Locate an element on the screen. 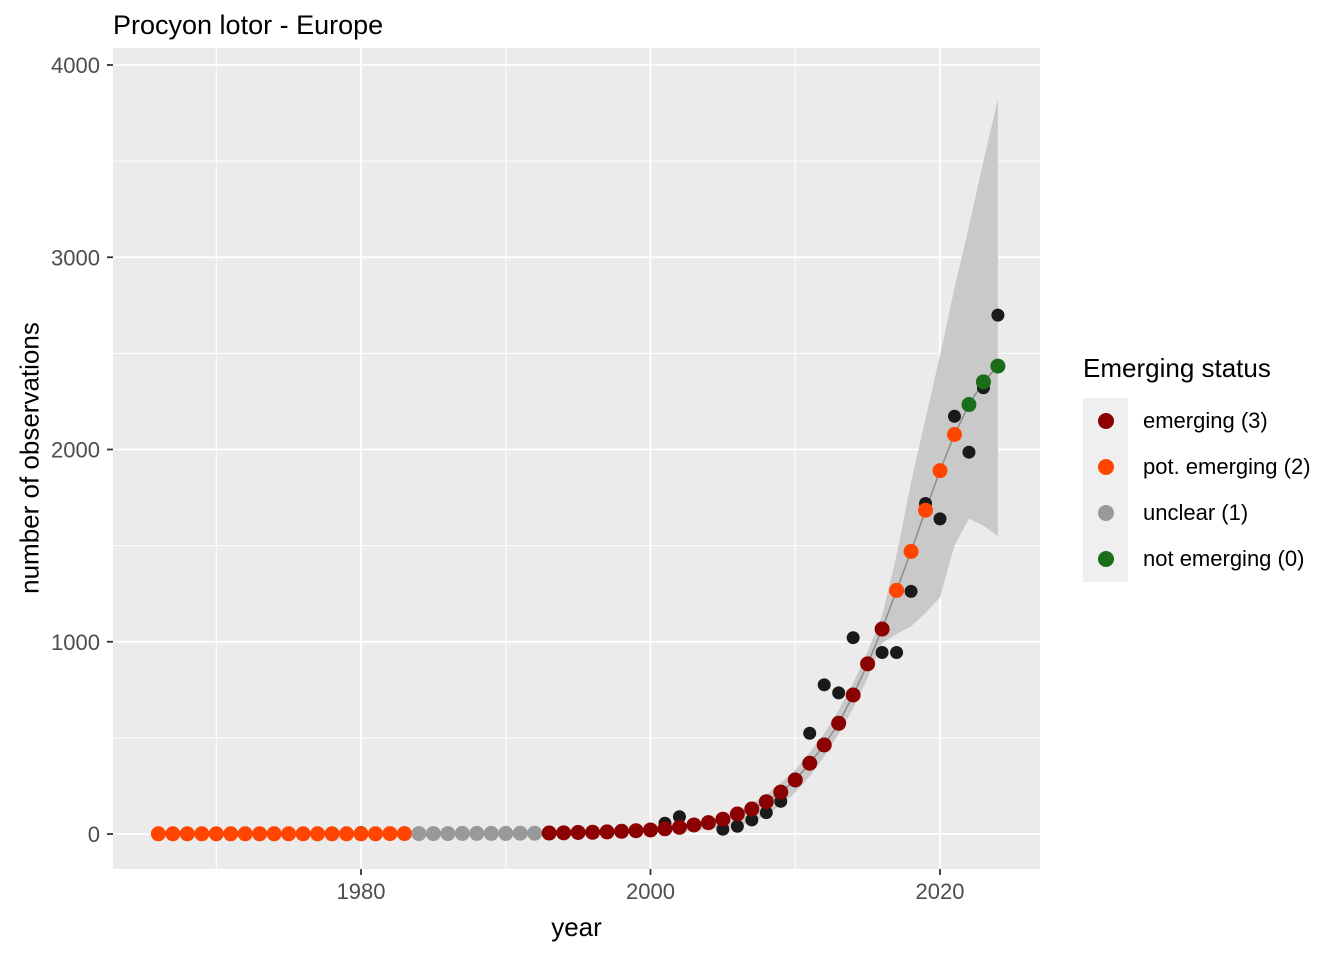  legend-item: emerging (3) is located at coordinates (1197, 421).